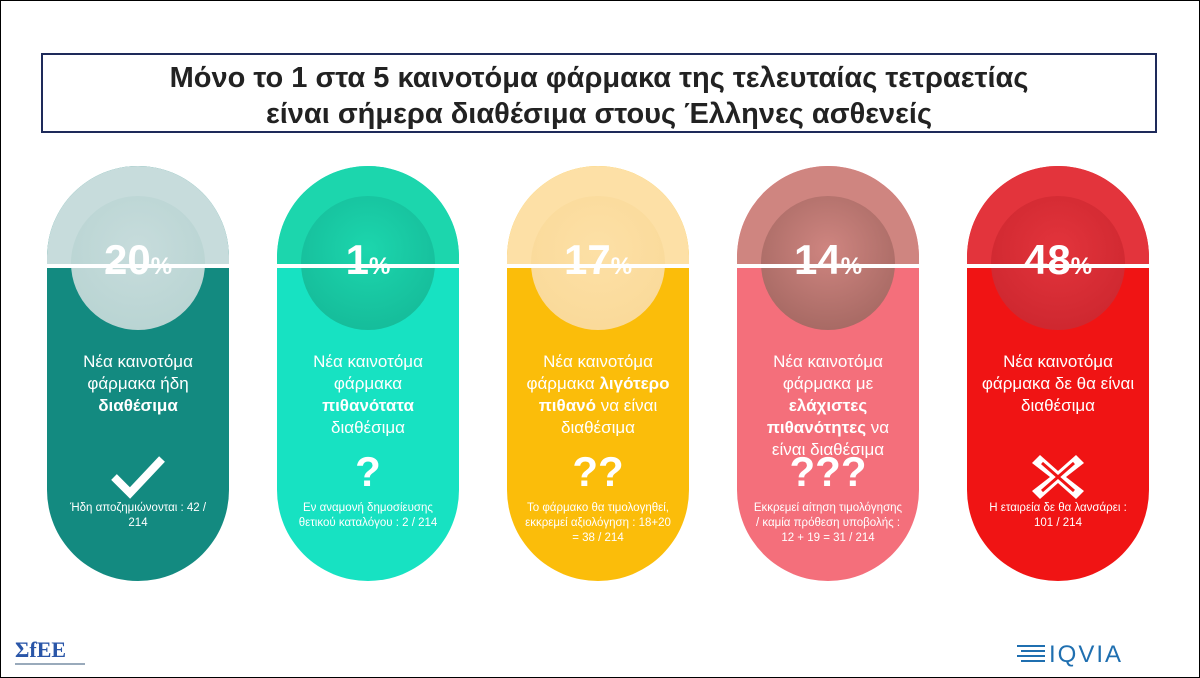 The image size is (1200, 678). I want to click on symbol: ?, so click(368, 471).